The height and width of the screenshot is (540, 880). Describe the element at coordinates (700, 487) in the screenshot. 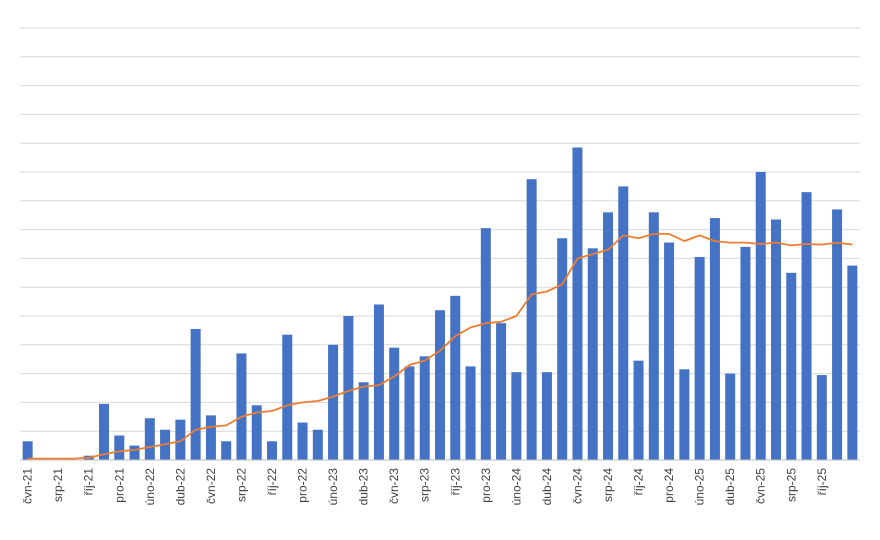

I see `x-tick-label: úno-25` at that location.